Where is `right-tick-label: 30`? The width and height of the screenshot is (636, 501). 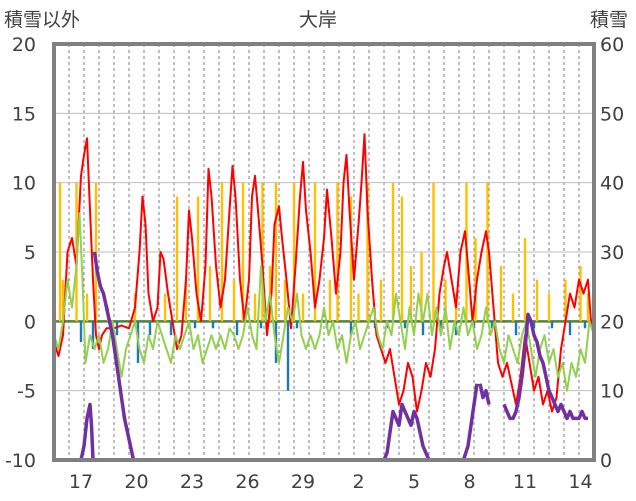
right-tick-label: 30 is located at coordinates (612, 253).